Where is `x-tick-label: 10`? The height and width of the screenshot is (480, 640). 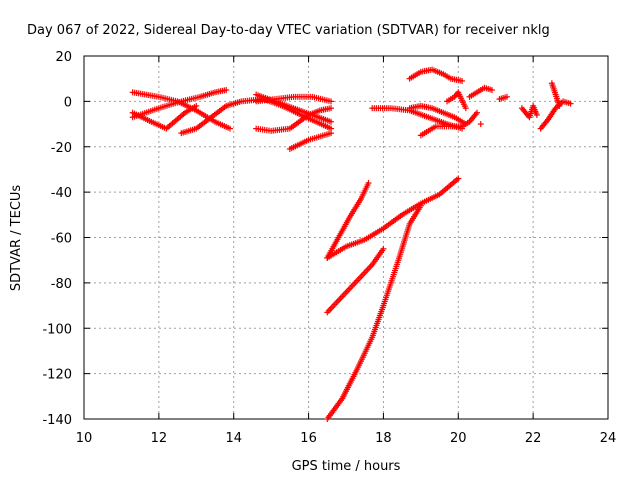 x-tick-label: 10 is located at coordinates (84, 438).